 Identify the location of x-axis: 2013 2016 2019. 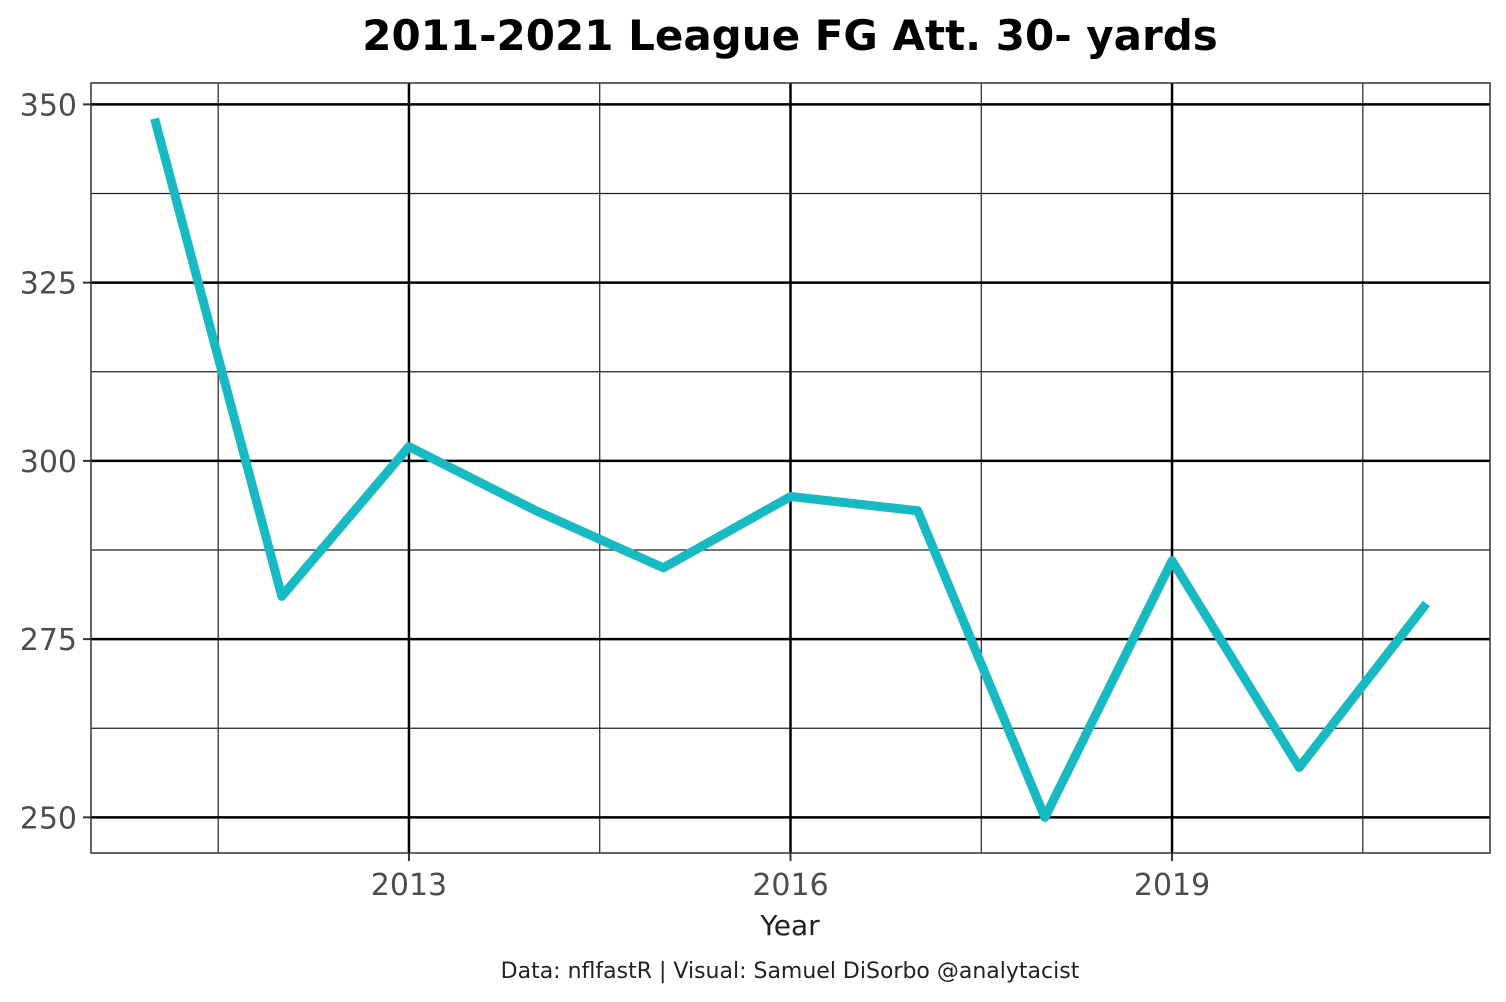
(790, 878).